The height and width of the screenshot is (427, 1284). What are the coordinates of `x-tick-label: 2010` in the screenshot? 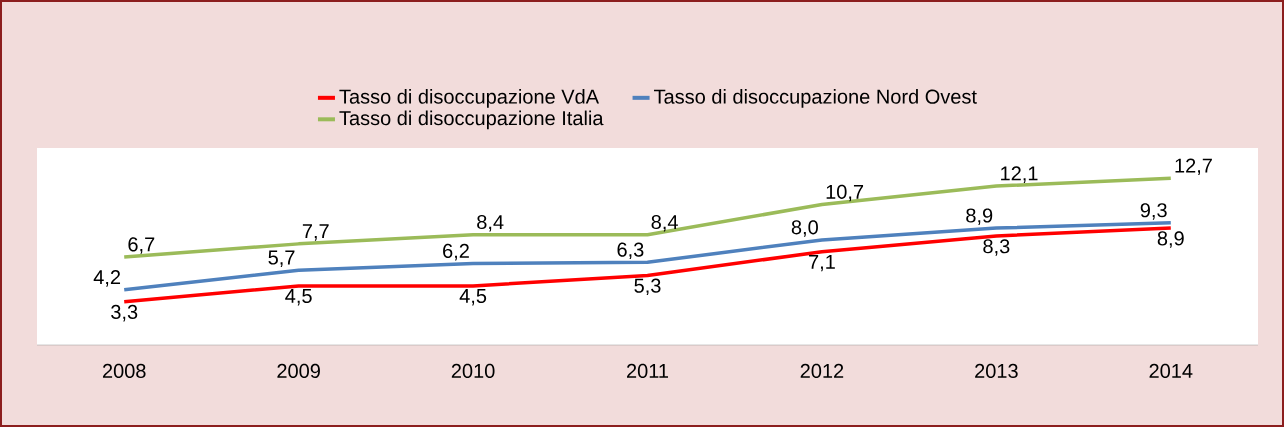 It's located at (473, 371).